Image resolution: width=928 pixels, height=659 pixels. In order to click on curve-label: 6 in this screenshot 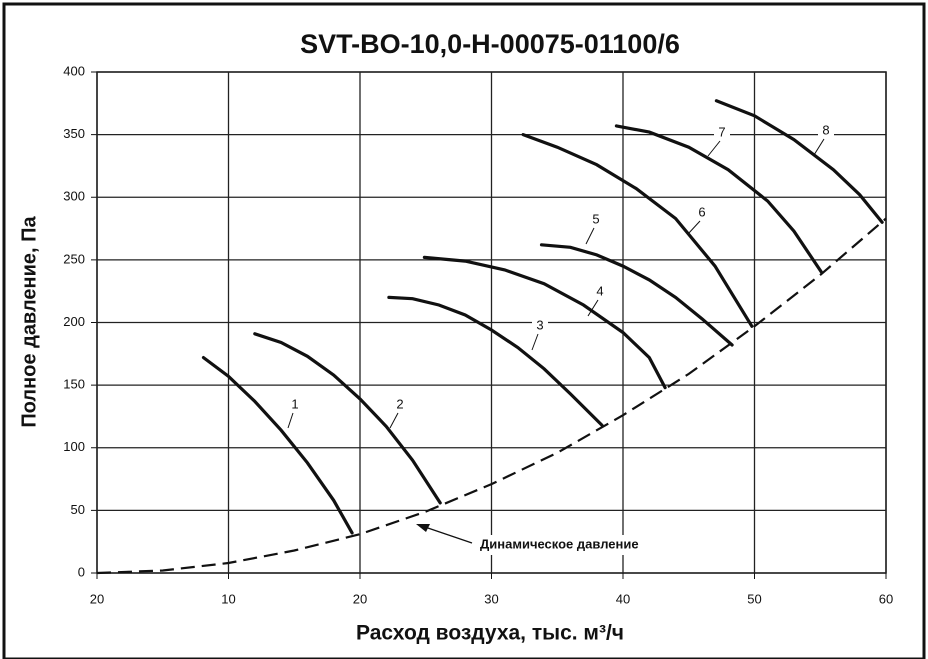, I will do `click(701, 211)`.